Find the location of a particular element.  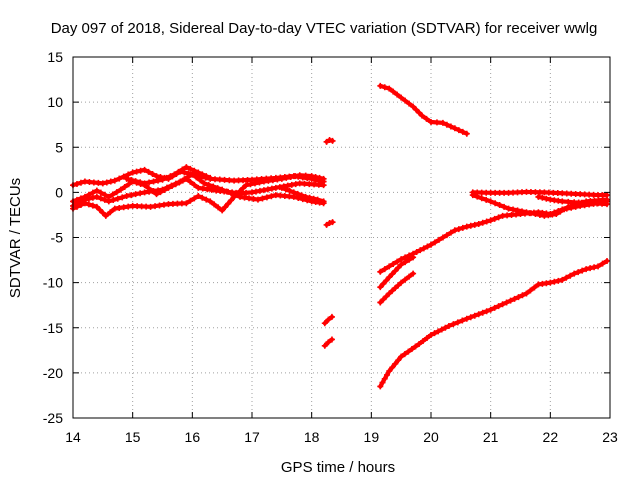

y-axis-label: SDTVAR / TECUs is located at coordinates (15, 238).